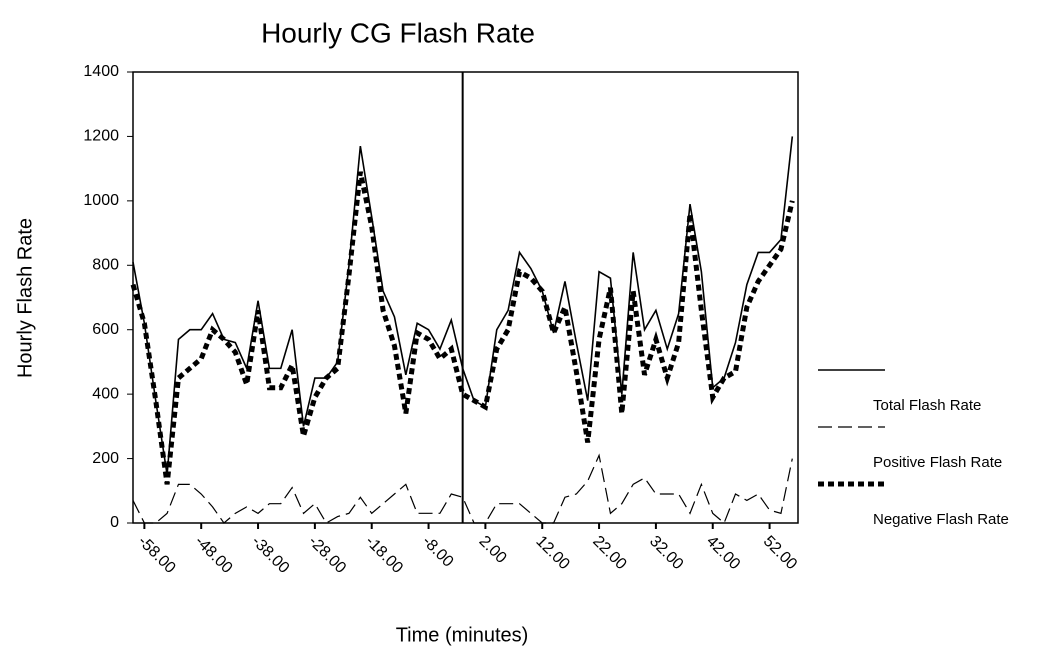 The image size is (1051, 652). What do you see at coordinates (723, 553) in the screenshot?
I see `x-tick-label: 42.00` at bounding box center [723, 553].